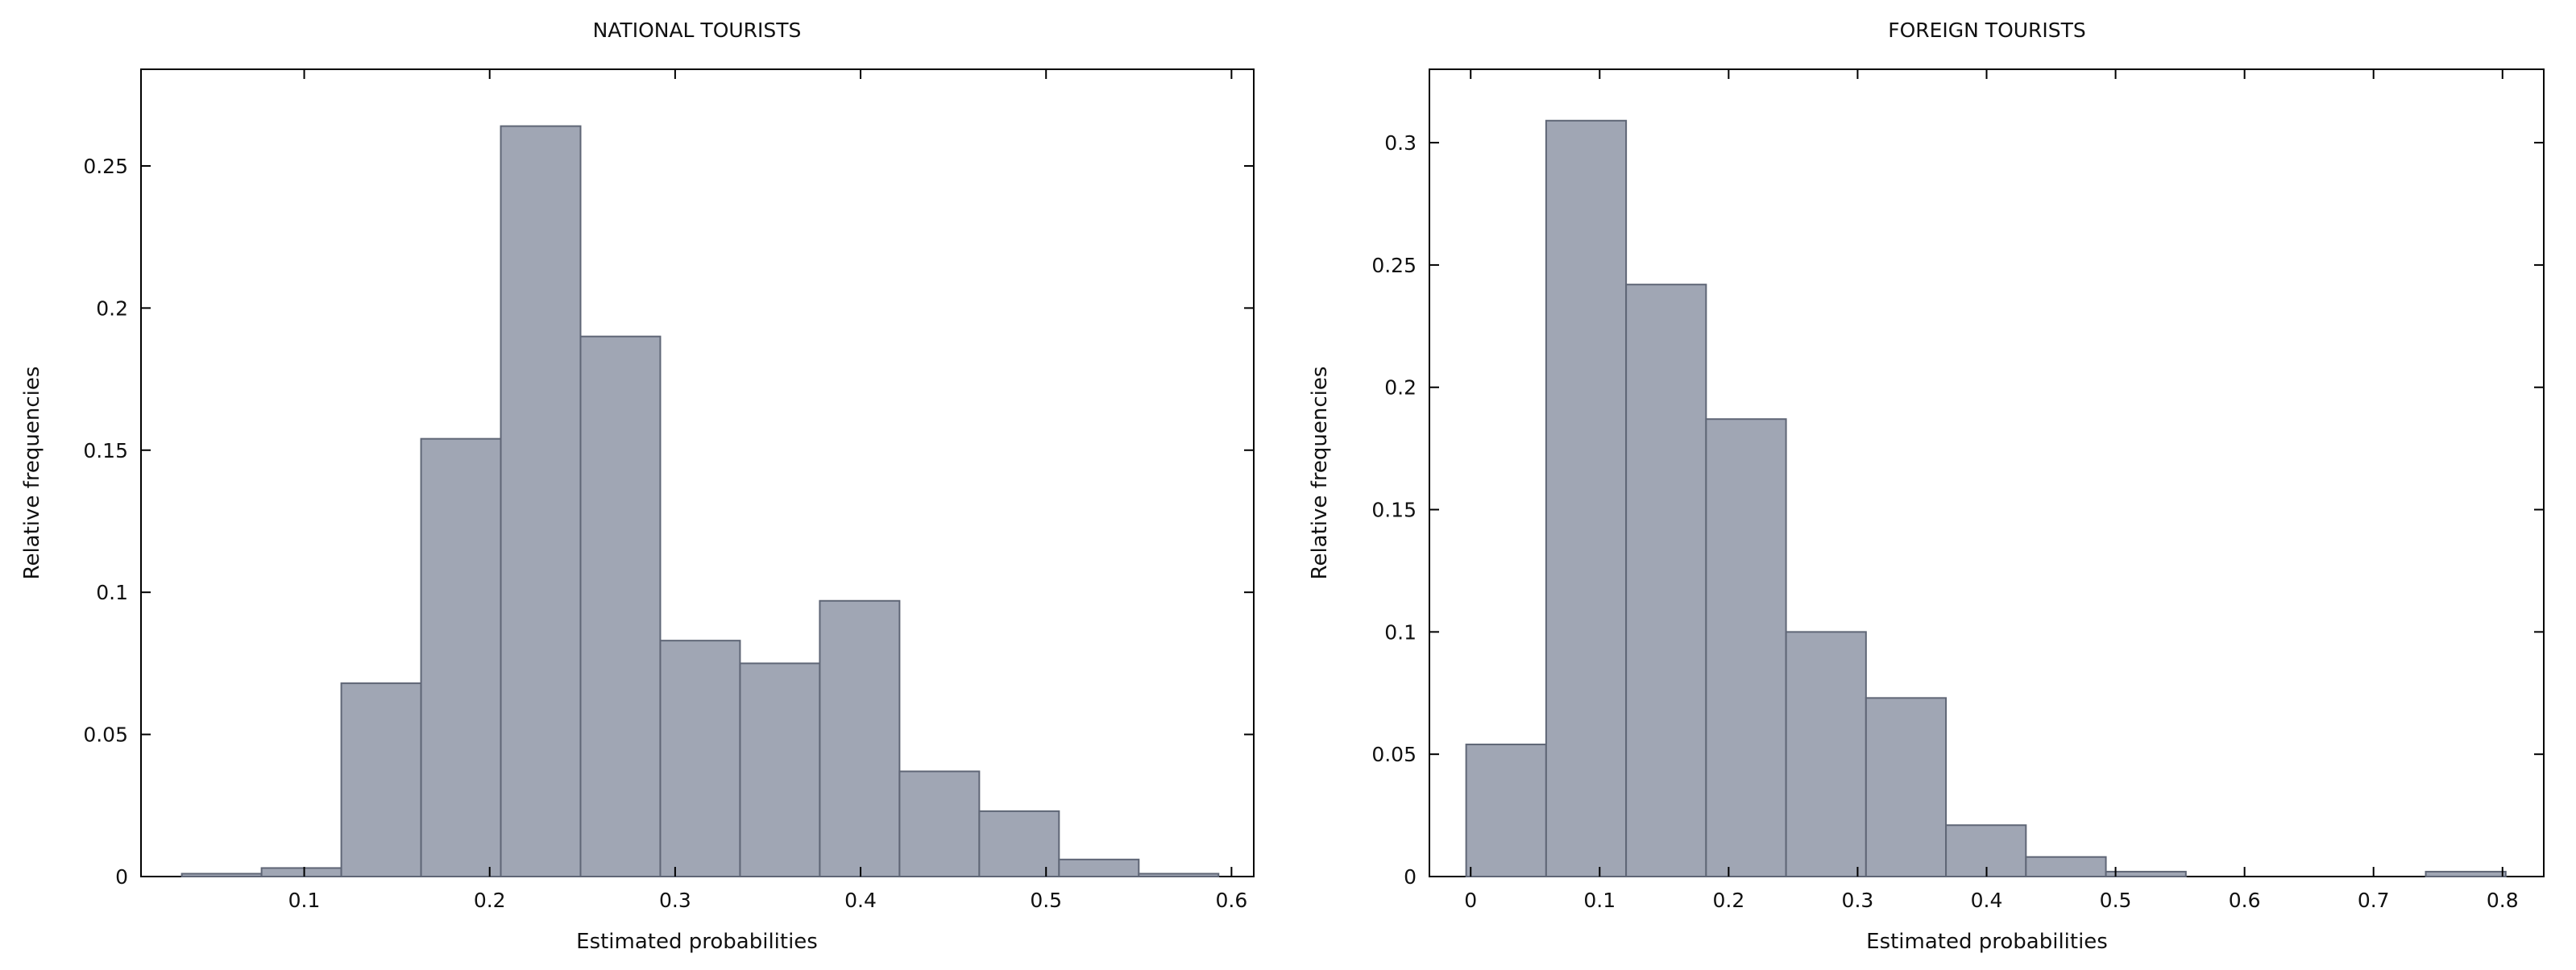 This screenshot has width=2576, height=970. Describe the element at coordinates (2374, 901) in the screenshot. I see `x-tick-label: 0.7` at that location.